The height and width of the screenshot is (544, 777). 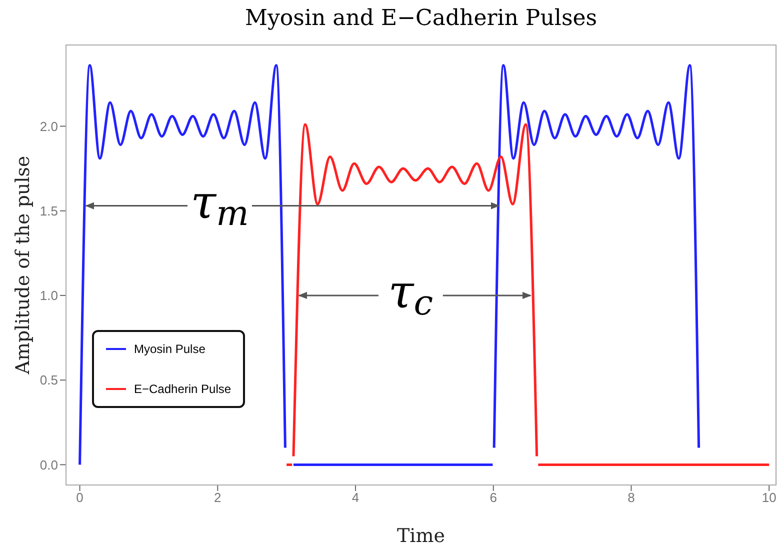 What do you see at coordinates (356, 498) in the screenshot?
I see `x-tick-label: 4` at bounding box center [356, 498].